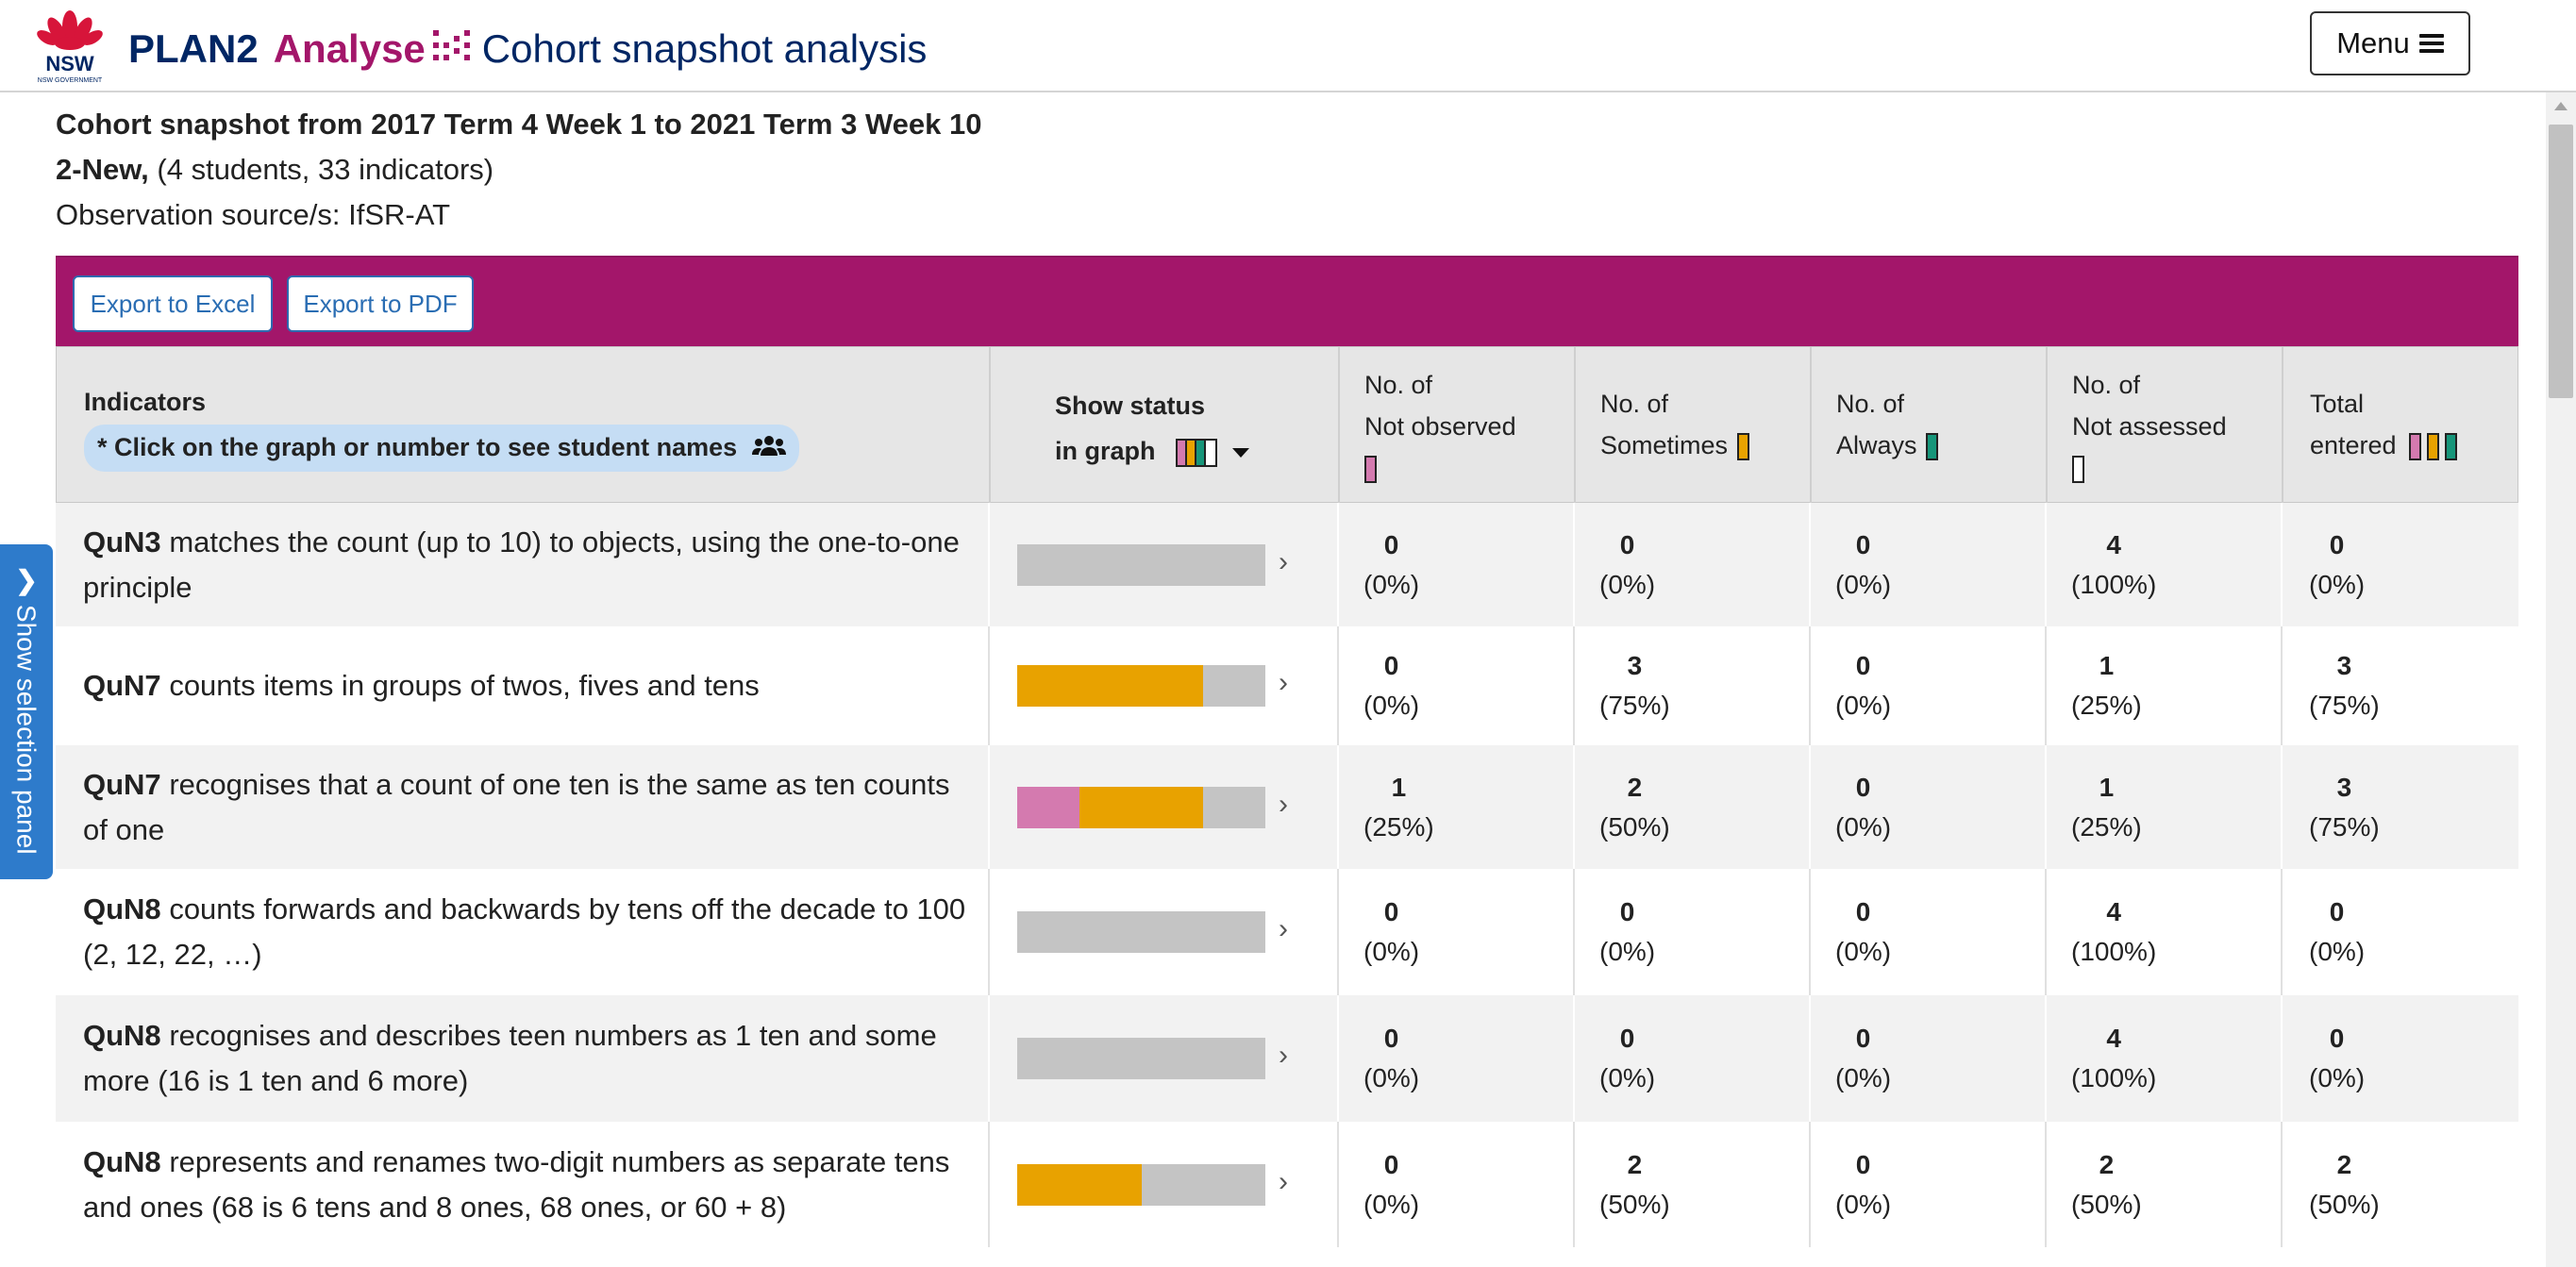  Describe the element at coordinates (2399, 426) in the screenshot. I see `header-total-entered: Total entered` at that location.